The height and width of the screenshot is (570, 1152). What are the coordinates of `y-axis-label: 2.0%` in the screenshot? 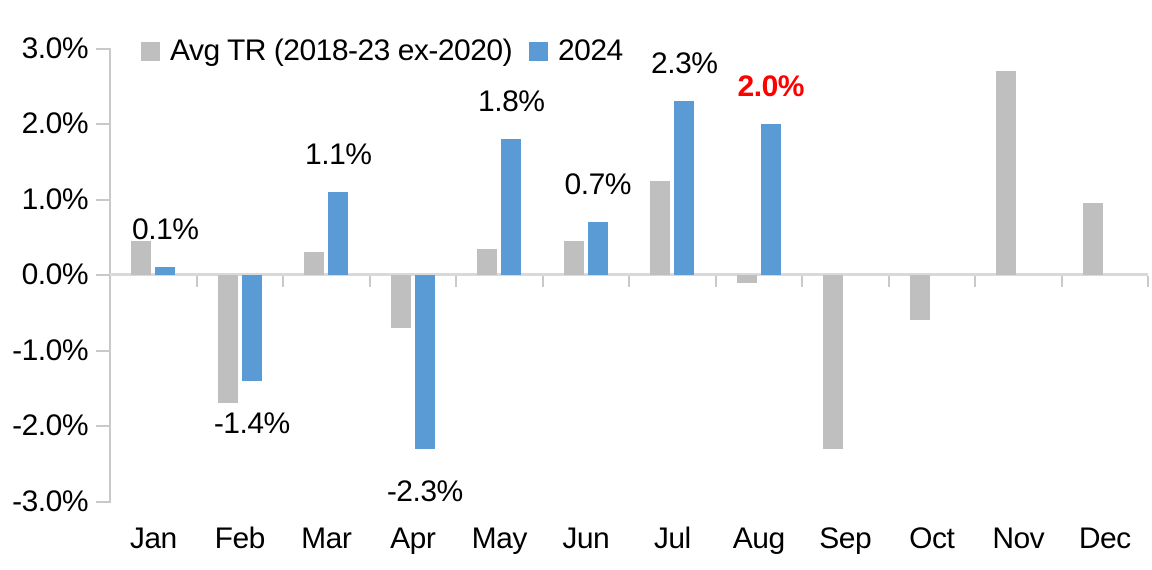 It's located at (55, 123).